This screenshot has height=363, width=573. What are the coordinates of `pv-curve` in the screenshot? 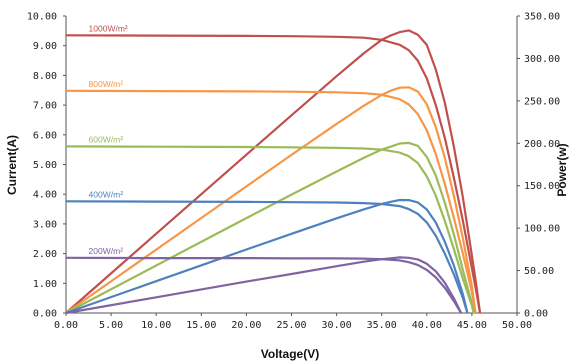 It's located at (264, 285).